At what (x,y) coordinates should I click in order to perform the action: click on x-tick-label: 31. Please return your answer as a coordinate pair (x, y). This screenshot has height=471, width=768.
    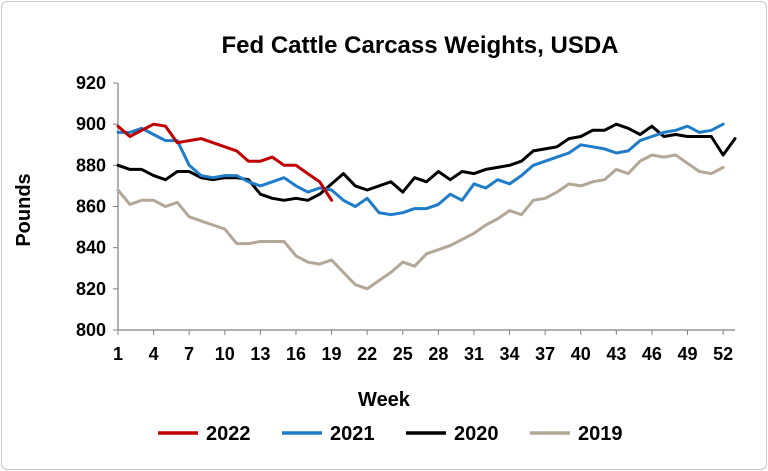
    Looking at the image, I should click on (474, 354).